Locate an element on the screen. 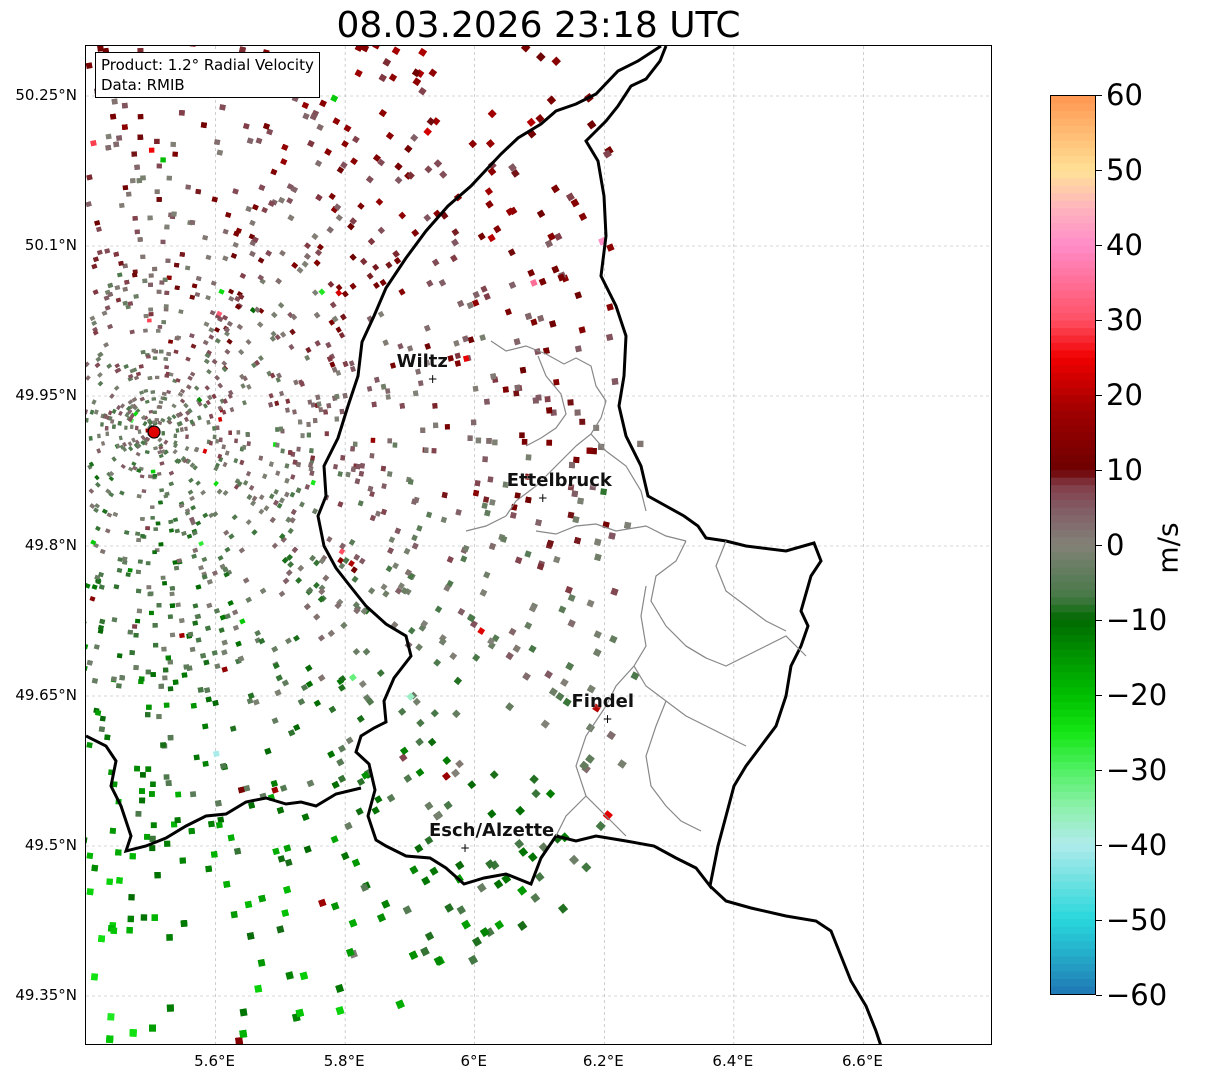 The height and width of the screenshot is (1081, 1207). lat-tick-label: 49.95°N is located at coordinates (46, 395).